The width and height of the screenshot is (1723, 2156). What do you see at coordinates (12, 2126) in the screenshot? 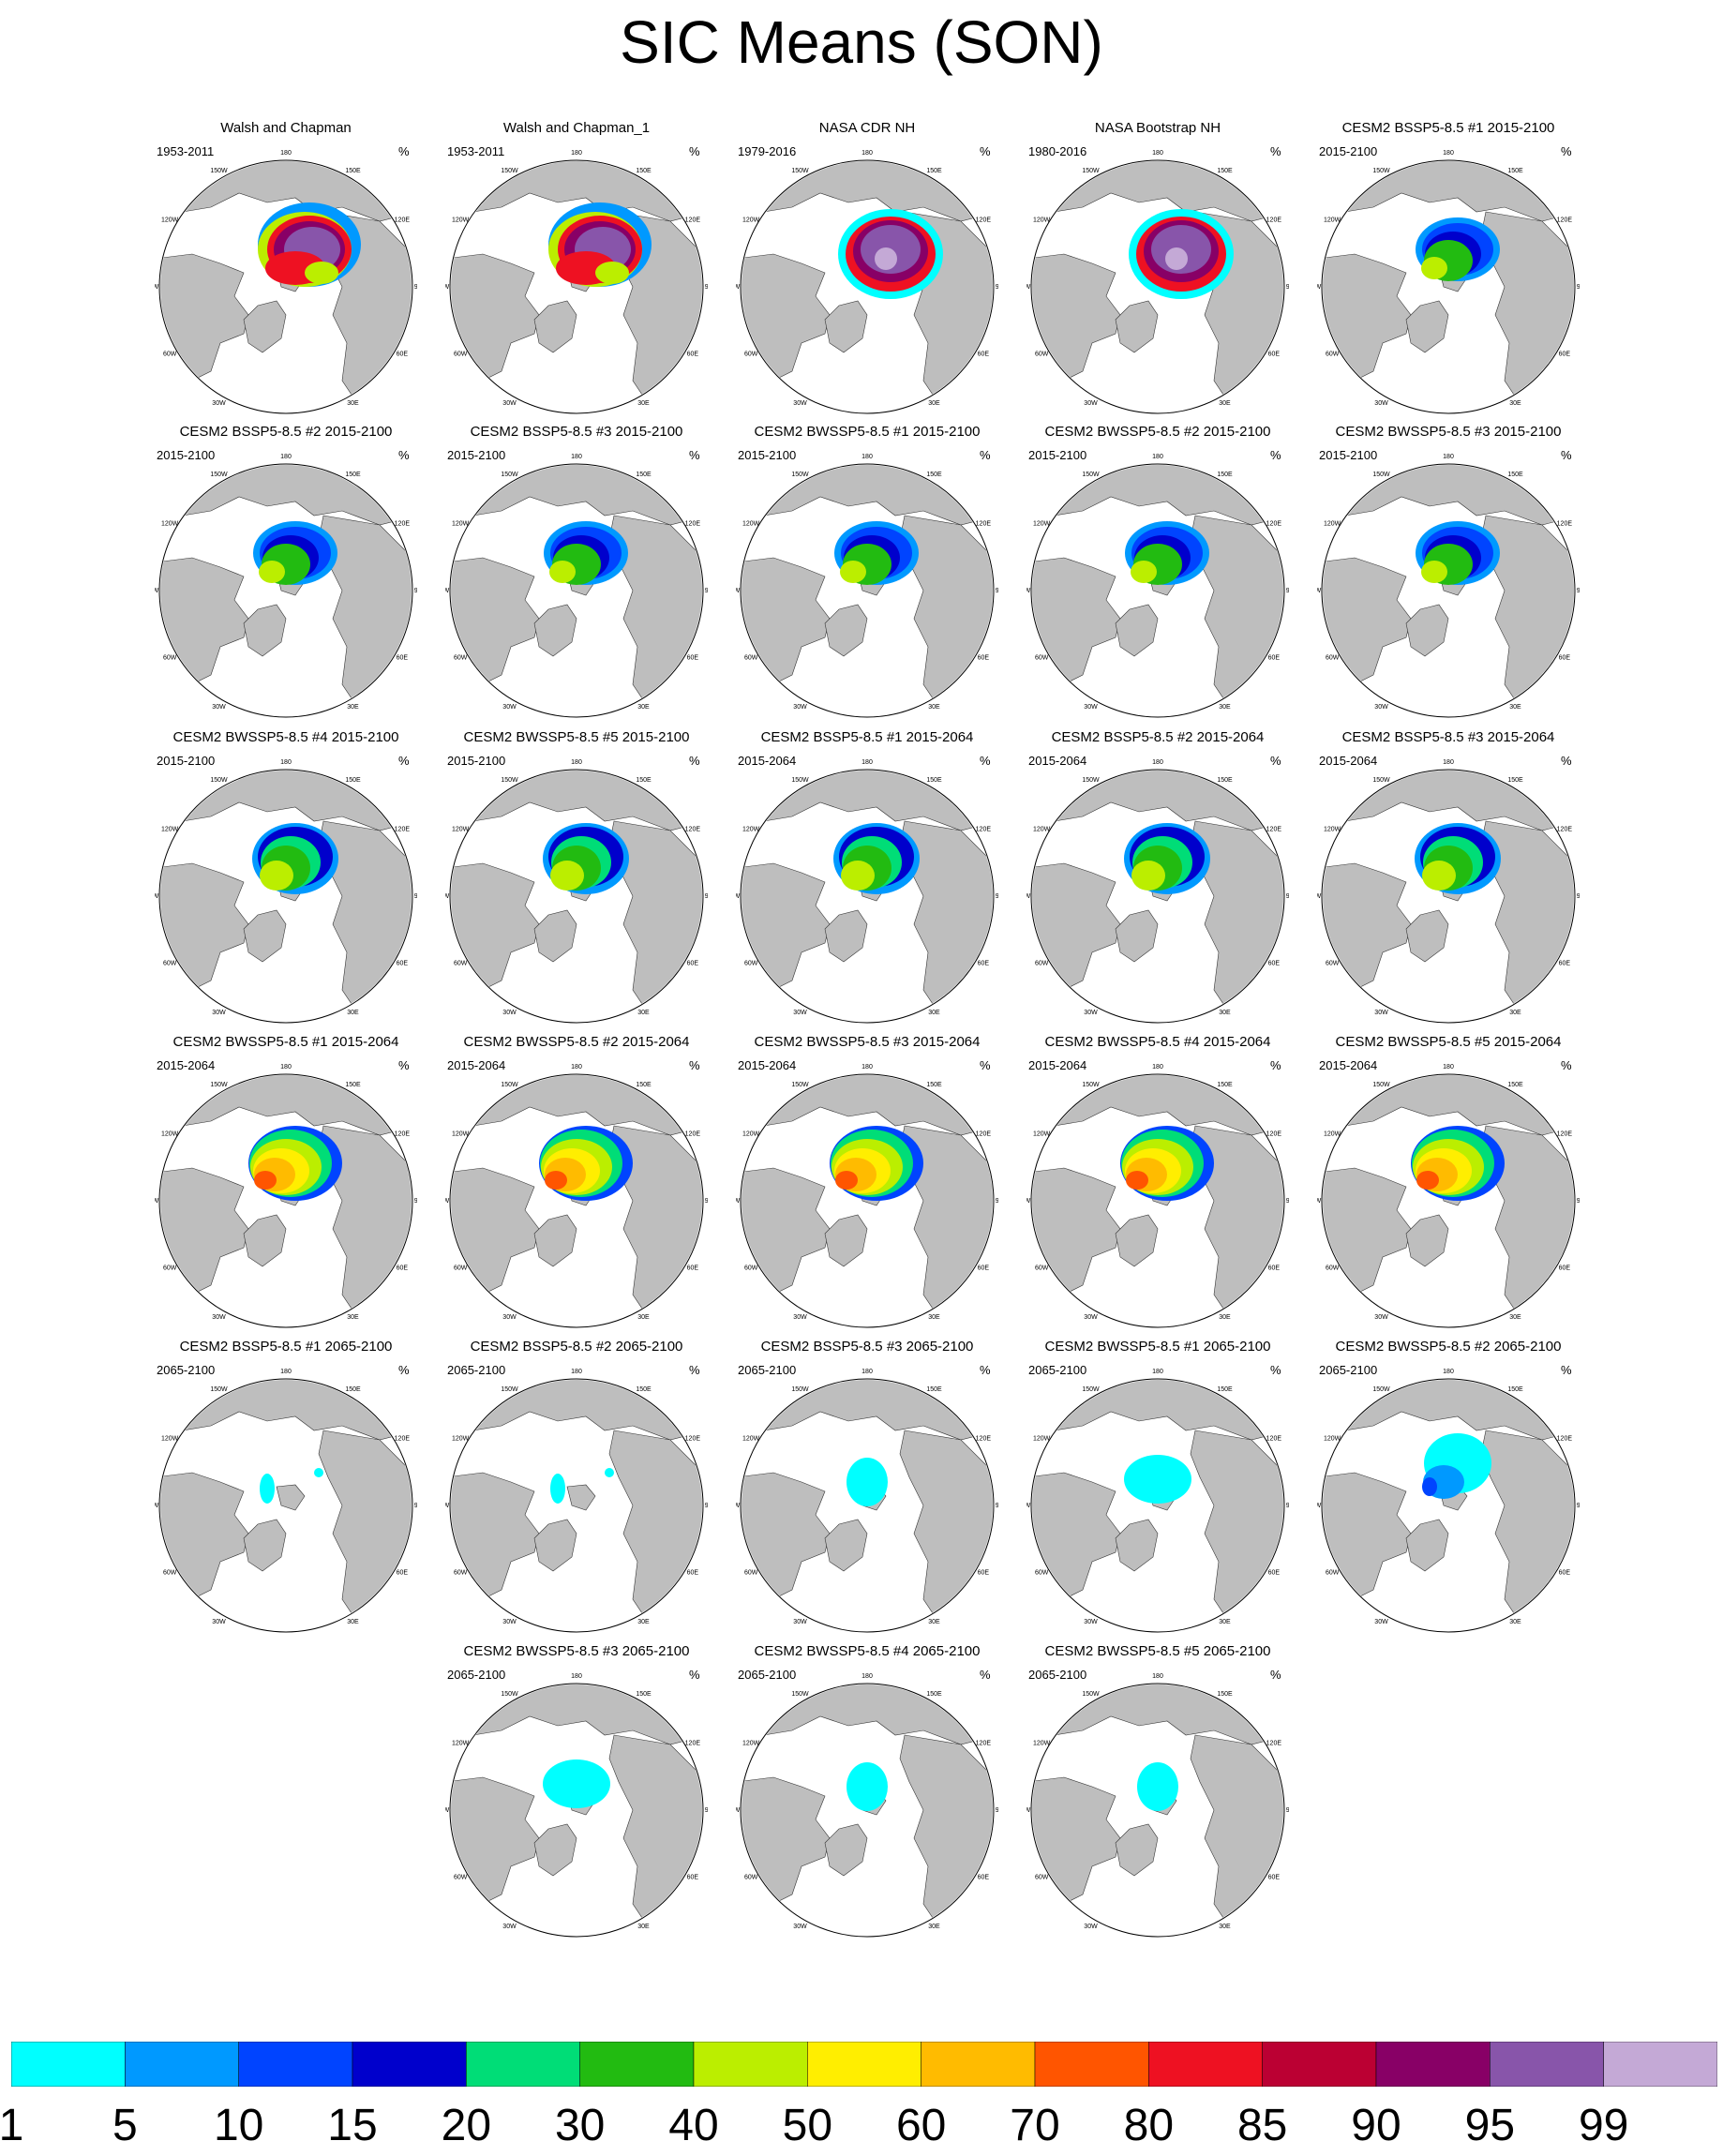
I see `colorbar-label: 1` at bounding box center [12, 2126].